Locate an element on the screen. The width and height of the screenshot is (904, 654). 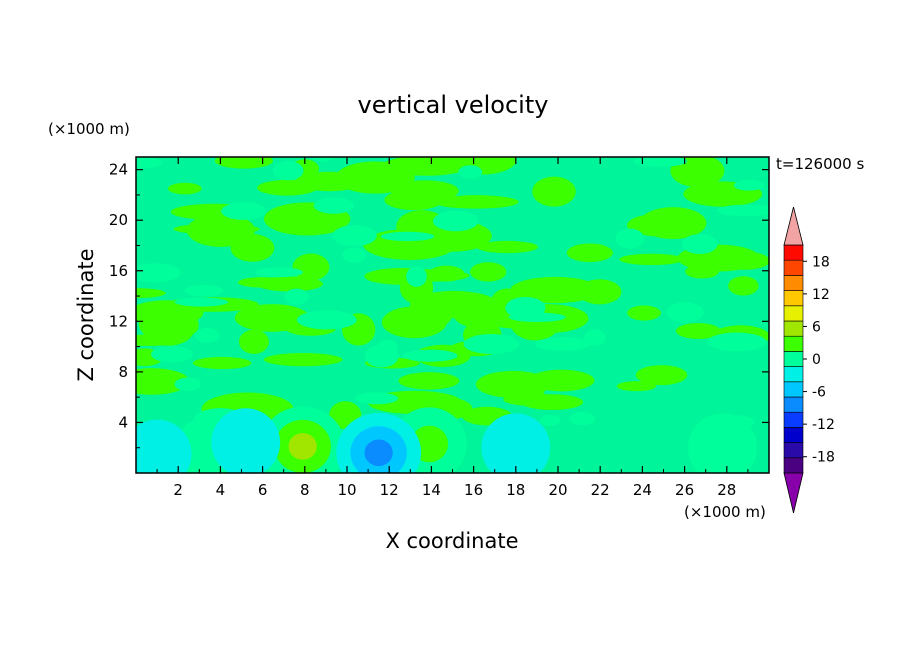
colorbar-tick-label: -6 is located at coordinates (819, 393).